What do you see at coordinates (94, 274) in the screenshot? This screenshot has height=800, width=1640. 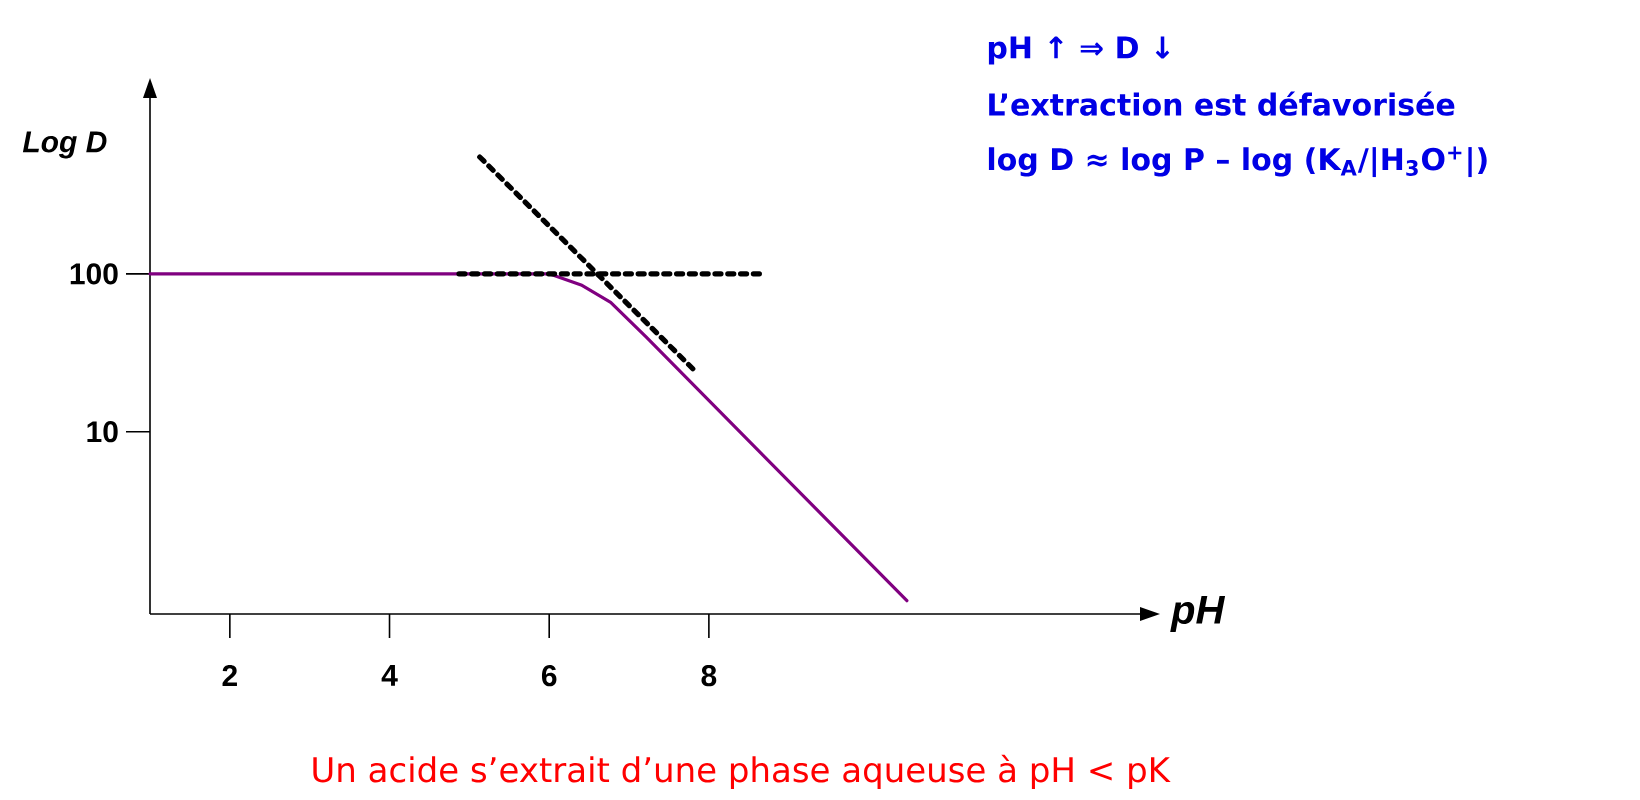 I see `y-tick-label: 100` at bounding box center [94, 274].